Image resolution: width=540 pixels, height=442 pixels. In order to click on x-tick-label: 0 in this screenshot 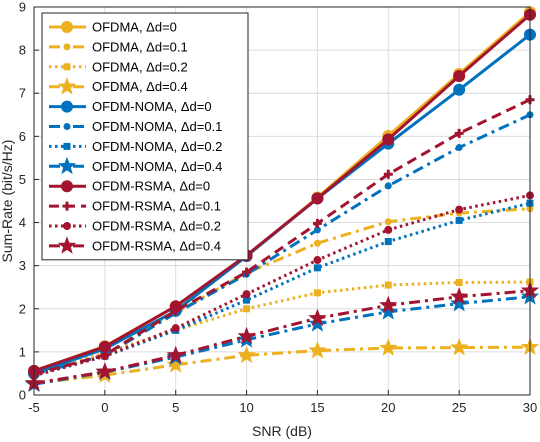, I will do `click(104, 407)`.